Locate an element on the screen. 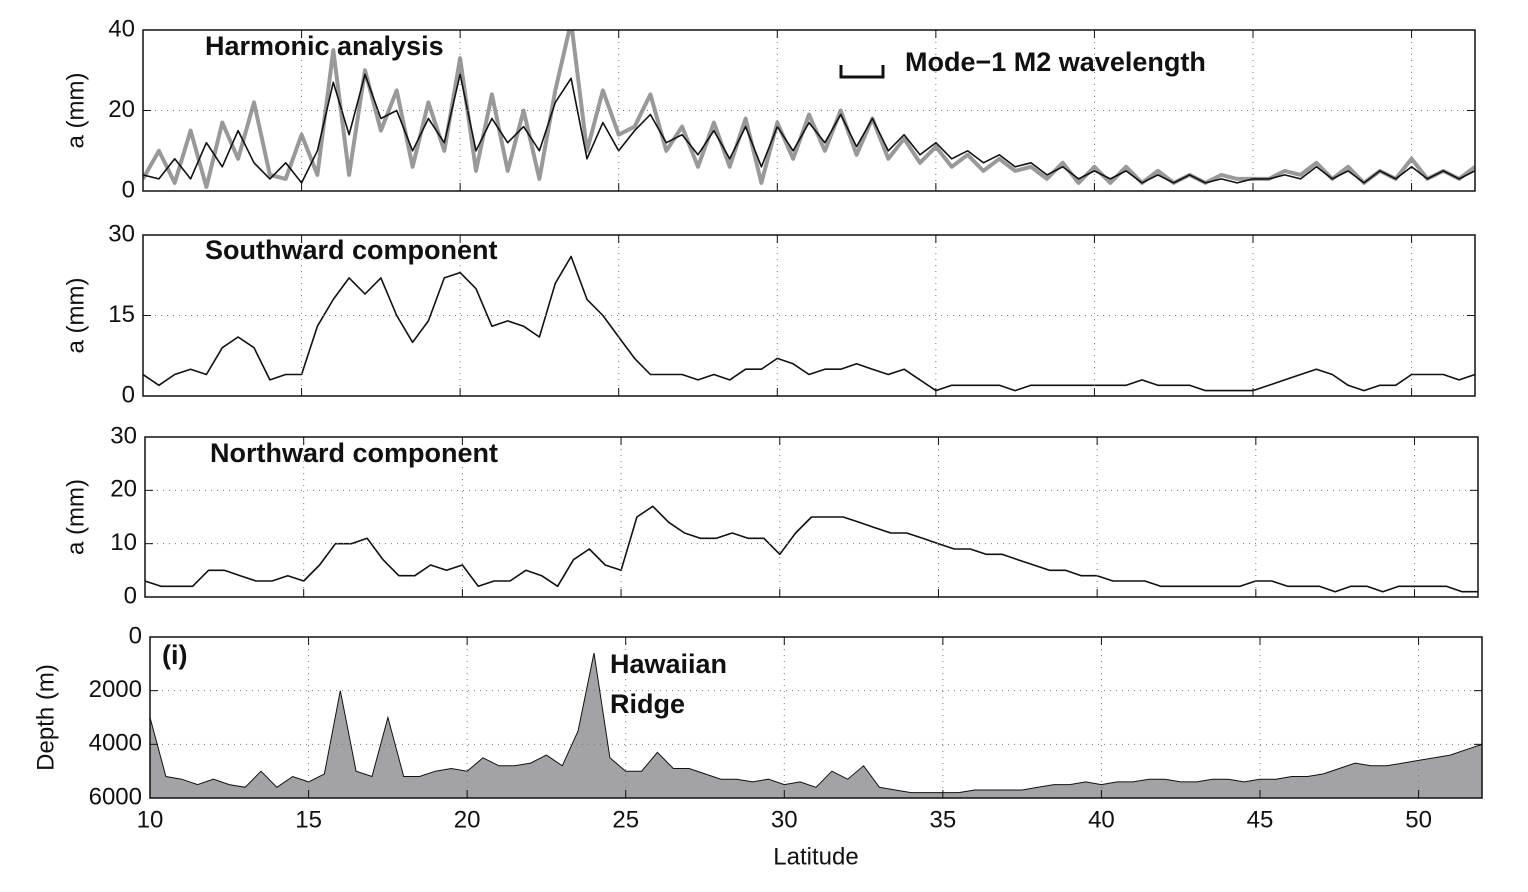 This screenshot has width=1528, height=892. x-tick-label: 35 is located at coordinates (943, 819).